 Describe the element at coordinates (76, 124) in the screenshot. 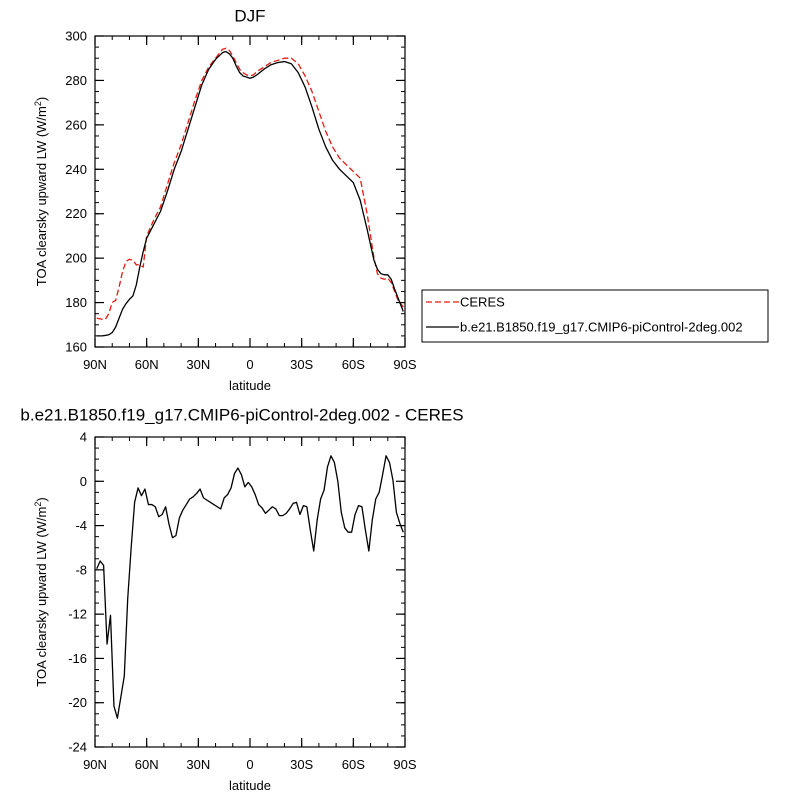

I see `y-tick-label: 260` at that location.